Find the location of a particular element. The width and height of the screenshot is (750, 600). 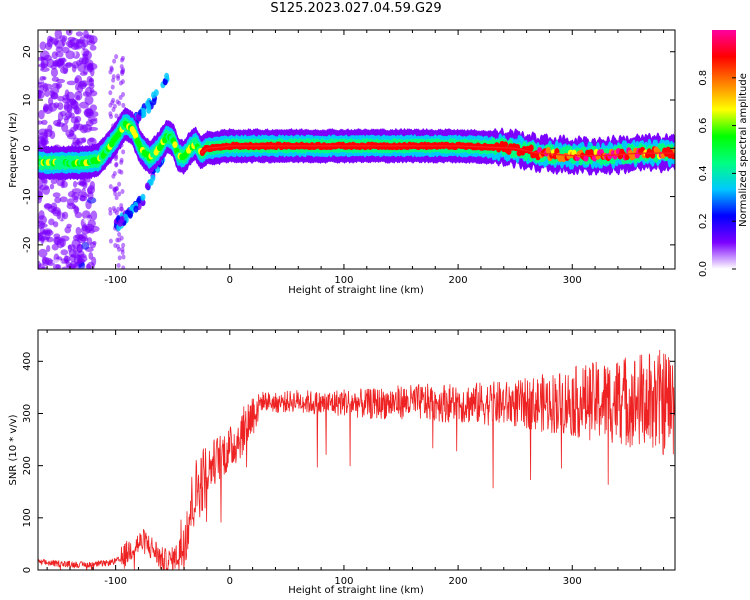

spectrogram-x-tick-label: 300 is located at coordinates (572, 280).